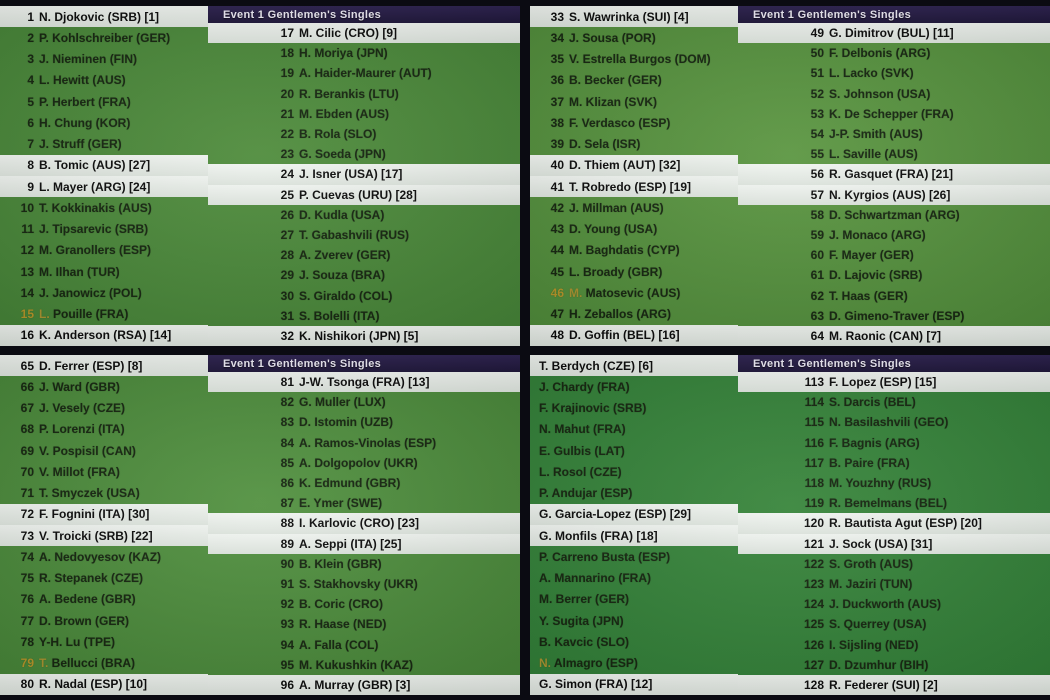 The image size is (1050, 700). I want to click on player-number: 31, so click(287, 315).